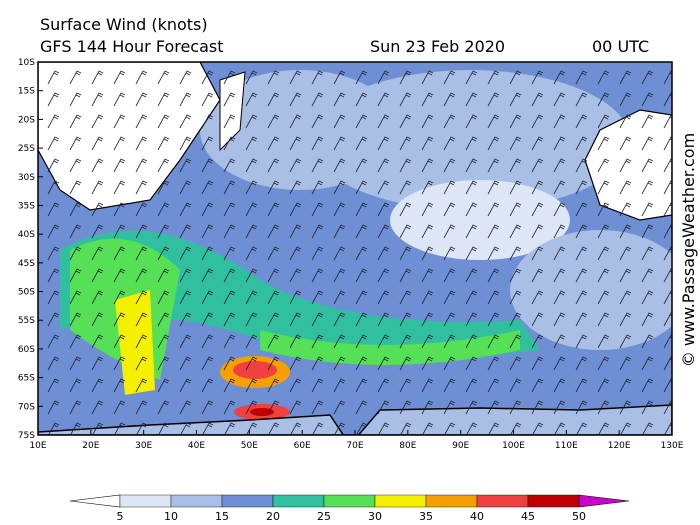 The image size is (700, 525). I want to click on longitude-label: 60E, so click(302, 446).